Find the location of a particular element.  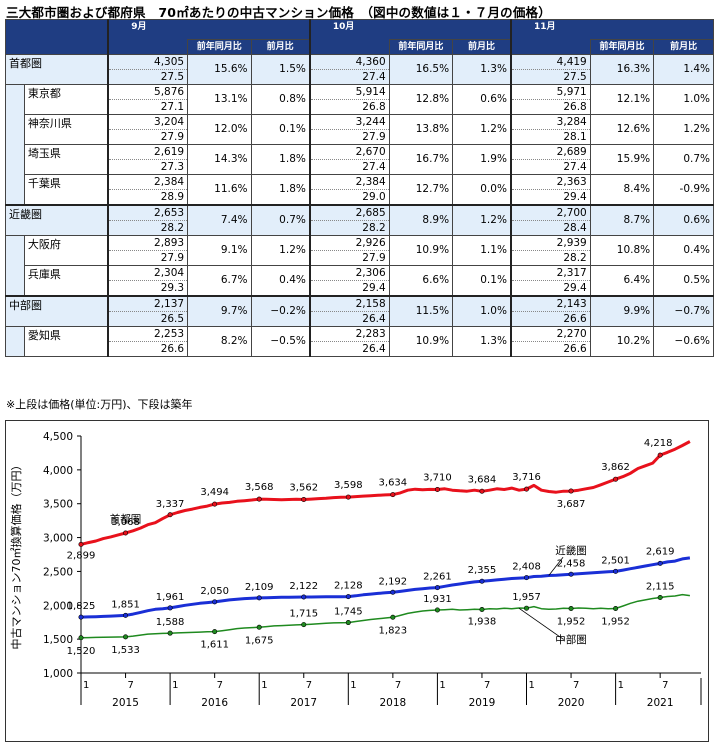

data-label: 3,494 is located at coordinates (214, 492).